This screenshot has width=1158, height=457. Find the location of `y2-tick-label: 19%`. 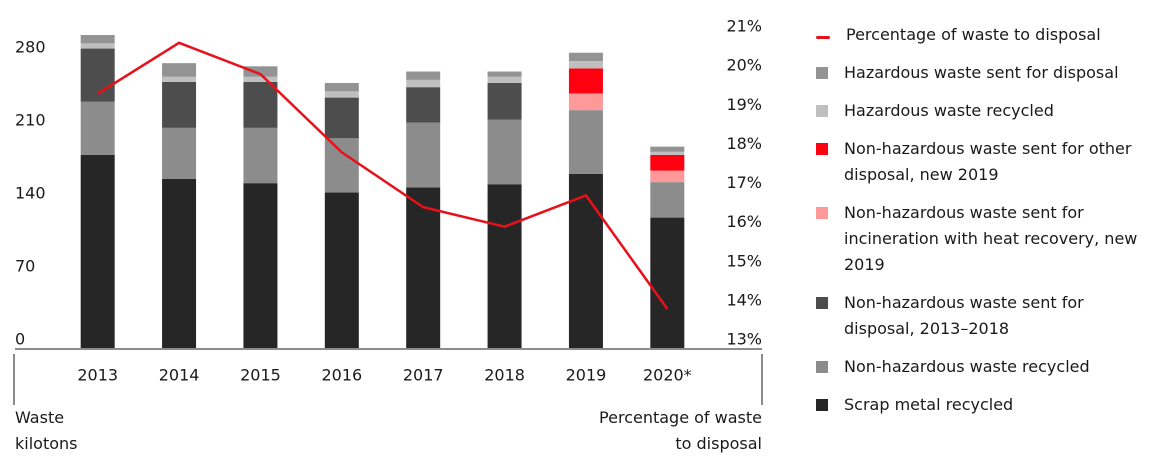

y2-tick-label: 19% is located at coordinates (744, 104).